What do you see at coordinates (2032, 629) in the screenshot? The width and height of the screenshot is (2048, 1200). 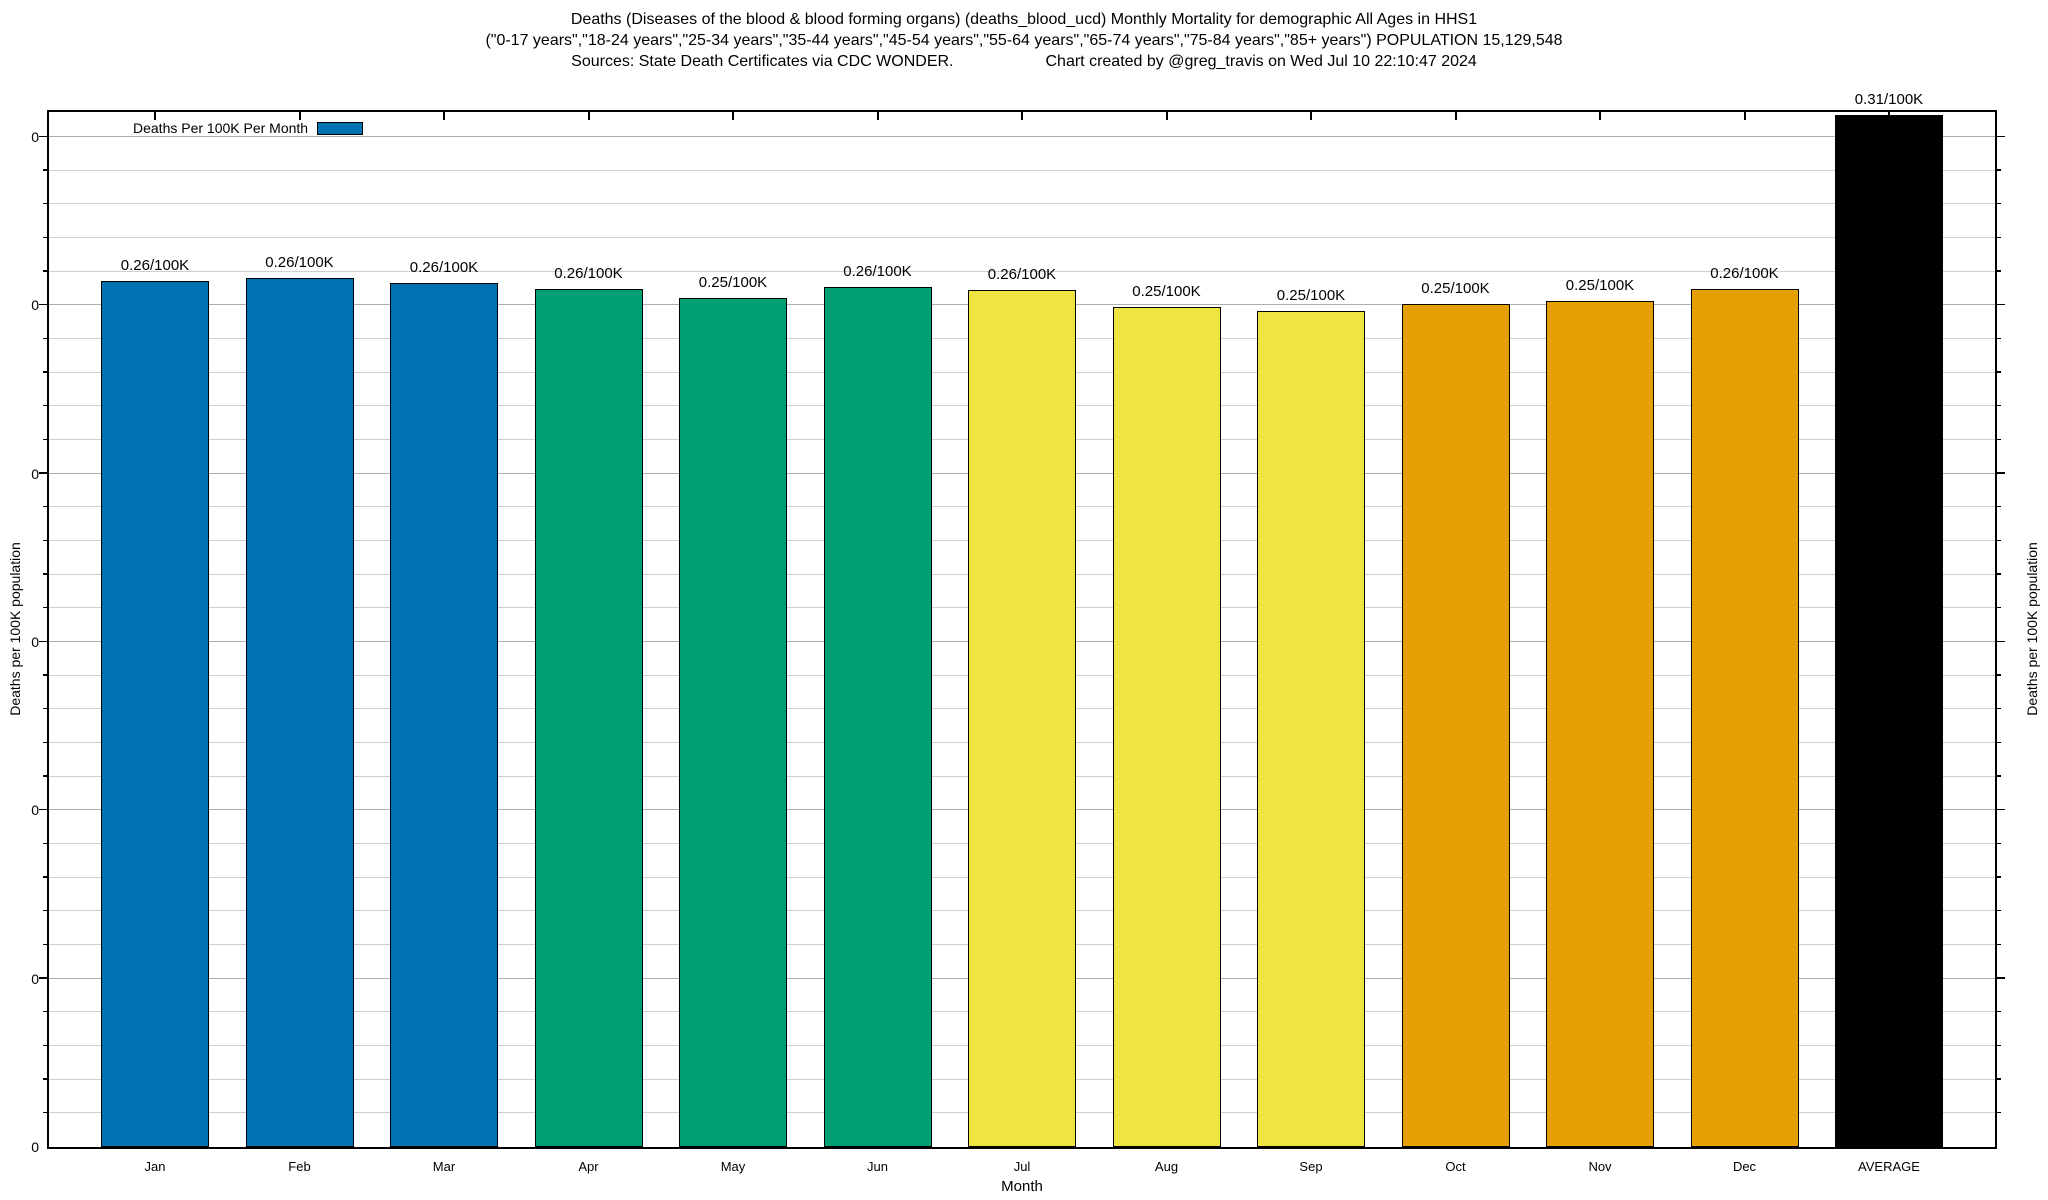 I see `y-axis-title-right: Deaths per 100K population` at bounding box center [2032, 629].